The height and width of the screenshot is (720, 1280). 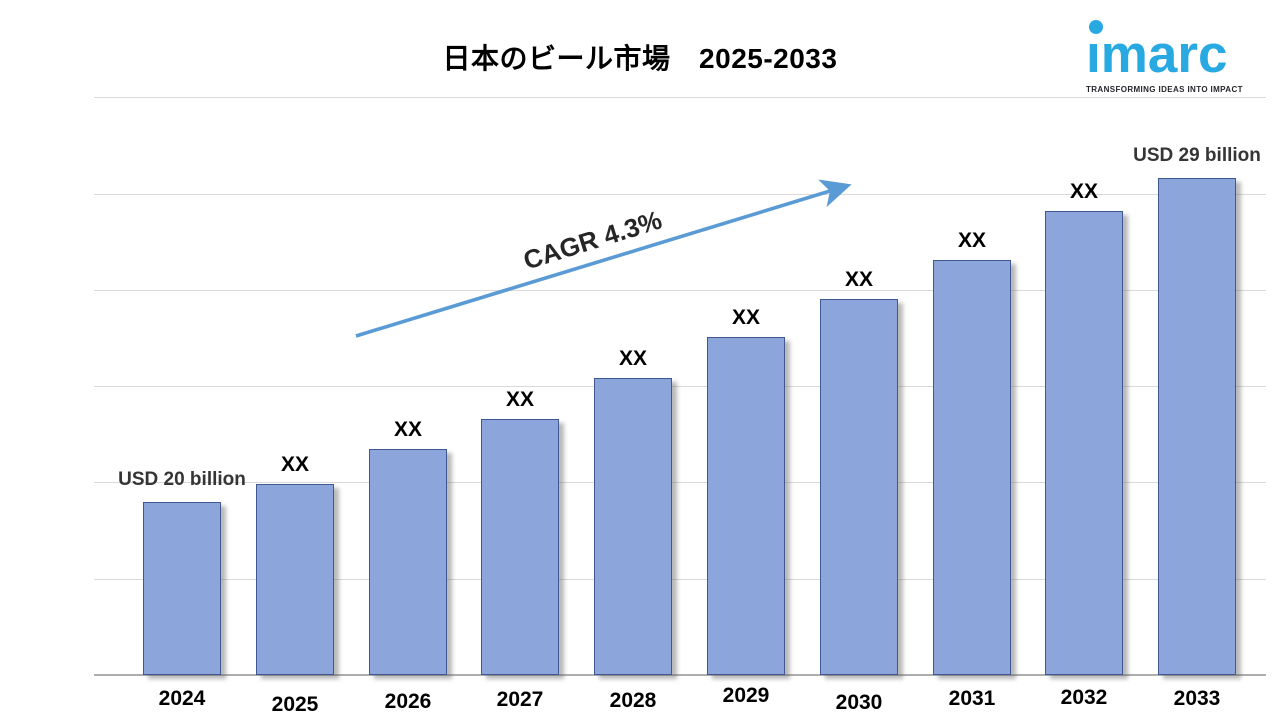 I want to click on bar-group-2032: XX 2032, so click(x=1084, y=444).